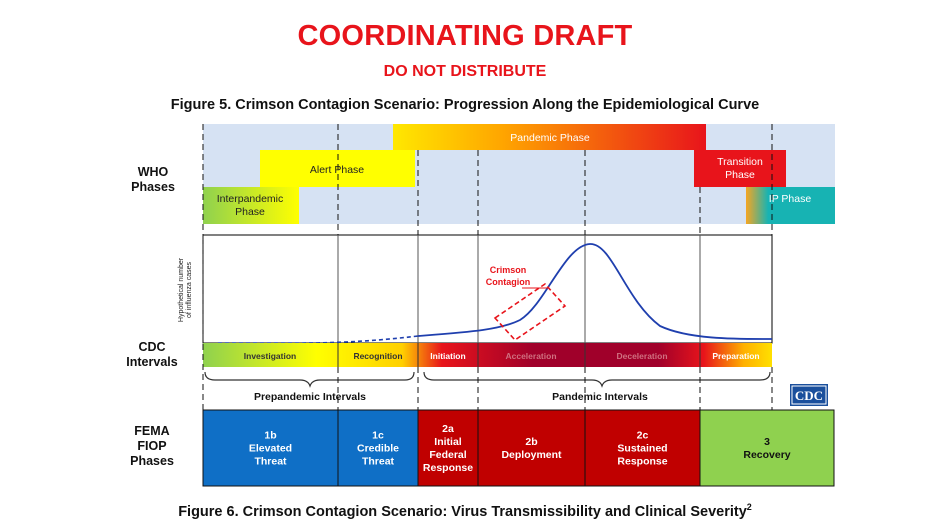 The width and height of the screenshot is (930, 524). Describe the element at coordinates (310, 397) in the screenshot. I see `prepandemic-intervals-label: Prepandemic Intervals` at that location.